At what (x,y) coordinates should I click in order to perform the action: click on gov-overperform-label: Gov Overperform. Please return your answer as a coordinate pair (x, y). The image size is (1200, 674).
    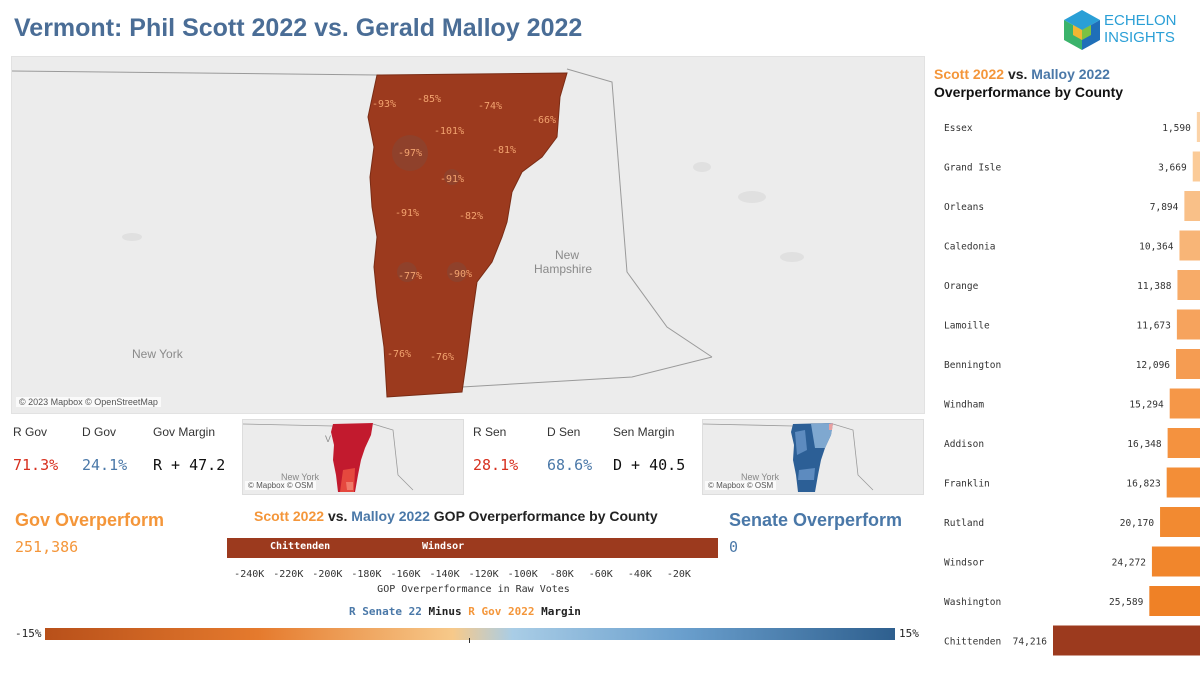
    Looking at the image, I should click on (90, 520).